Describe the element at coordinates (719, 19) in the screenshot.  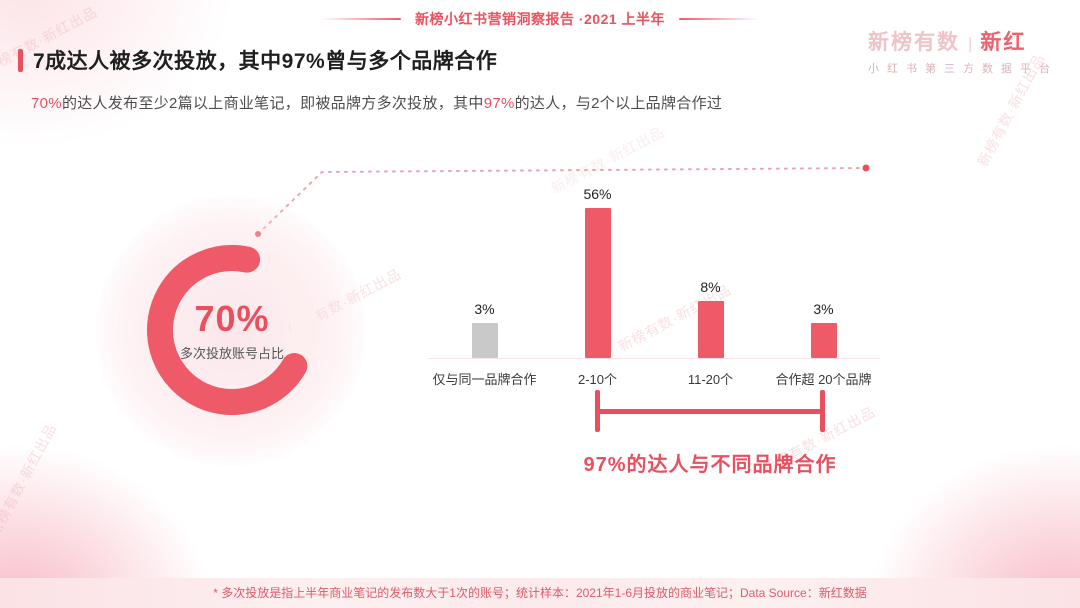
I see `header-line-right` at that location.